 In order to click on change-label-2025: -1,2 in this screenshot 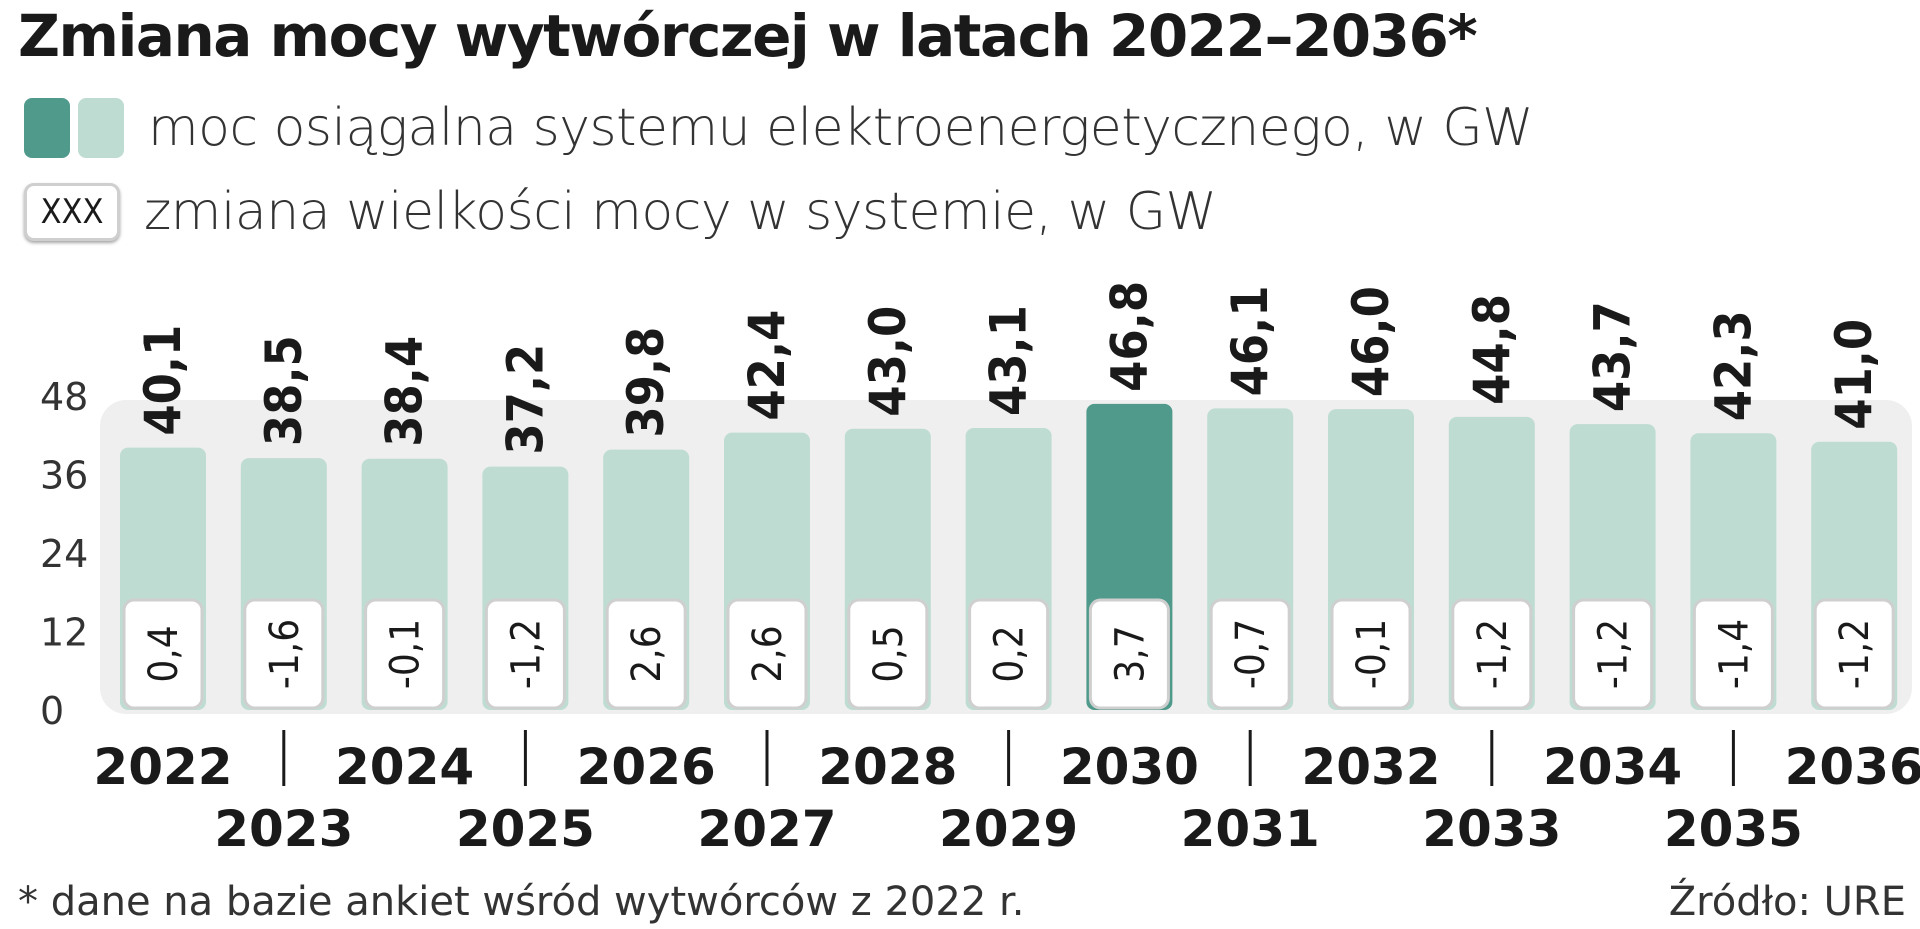, I will do `click(526, 654)`.